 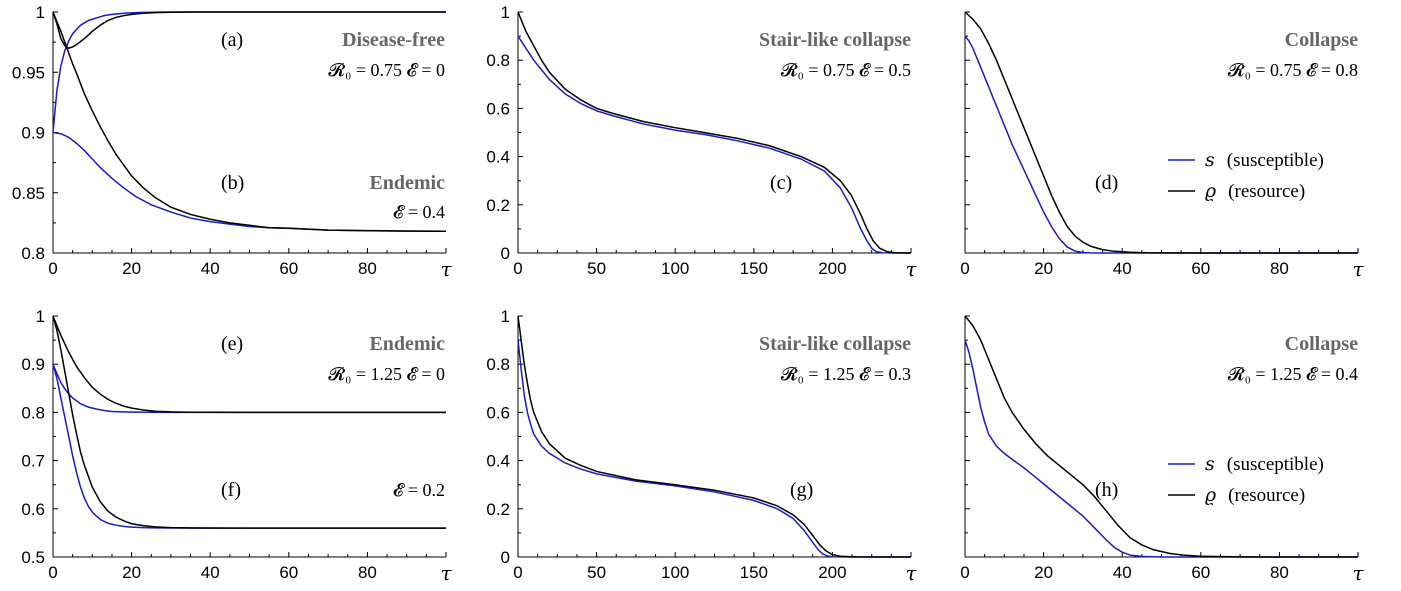 I want to click on axes: 0 50 100 150 200 τ 0 0.2 0.4 0.6 0.8 1, so click(x=701, y=446).